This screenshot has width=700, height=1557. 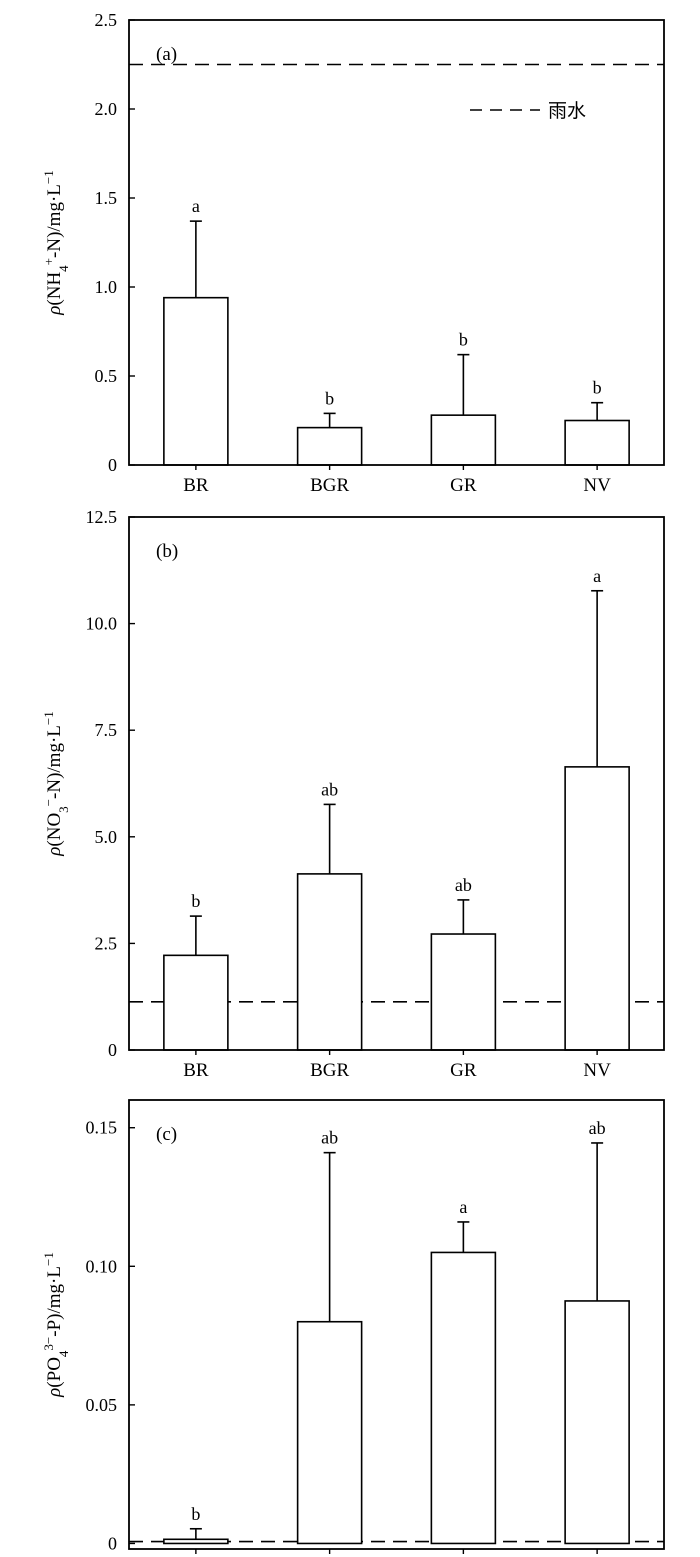 I want to click on y-tick-label: 12.5, so click(x=102, y=517).